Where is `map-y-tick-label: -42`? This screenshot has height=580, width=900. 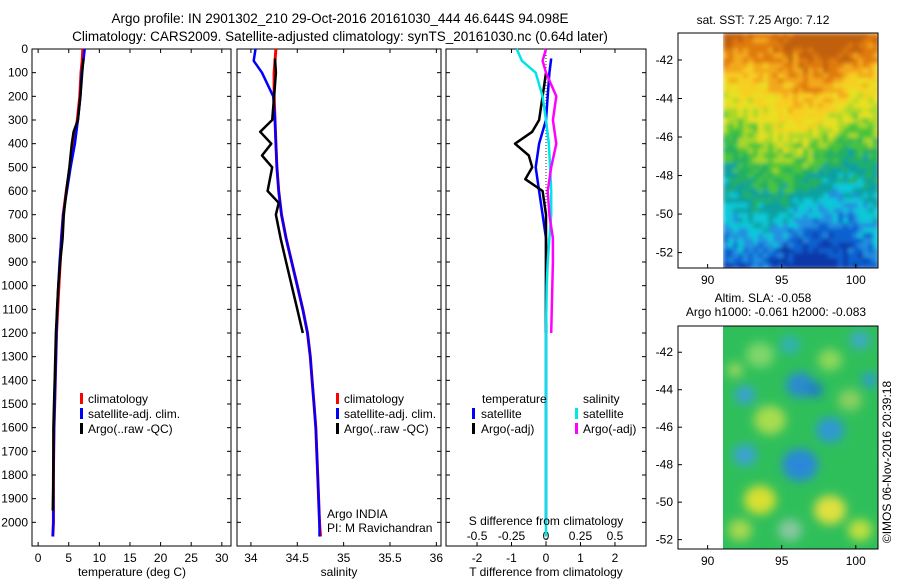
map-y-tick-label: -42 is located at coordinates (665, 352).